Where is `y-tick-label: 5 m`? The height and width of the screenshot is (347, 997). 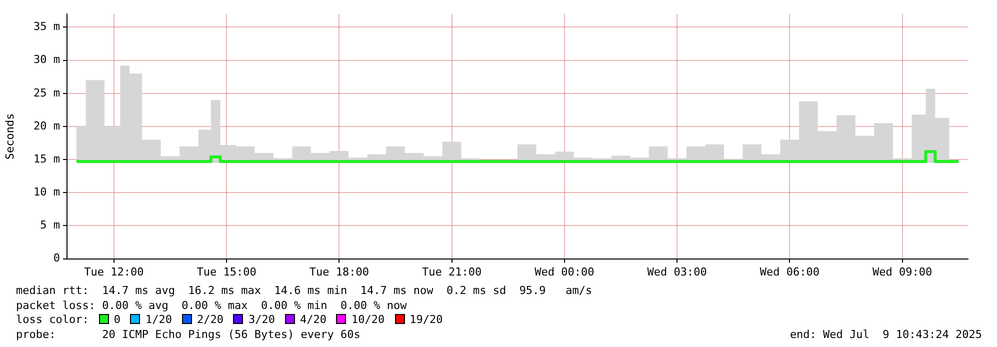 y-tick-label: 5 m is located at coordinates (50, 225).